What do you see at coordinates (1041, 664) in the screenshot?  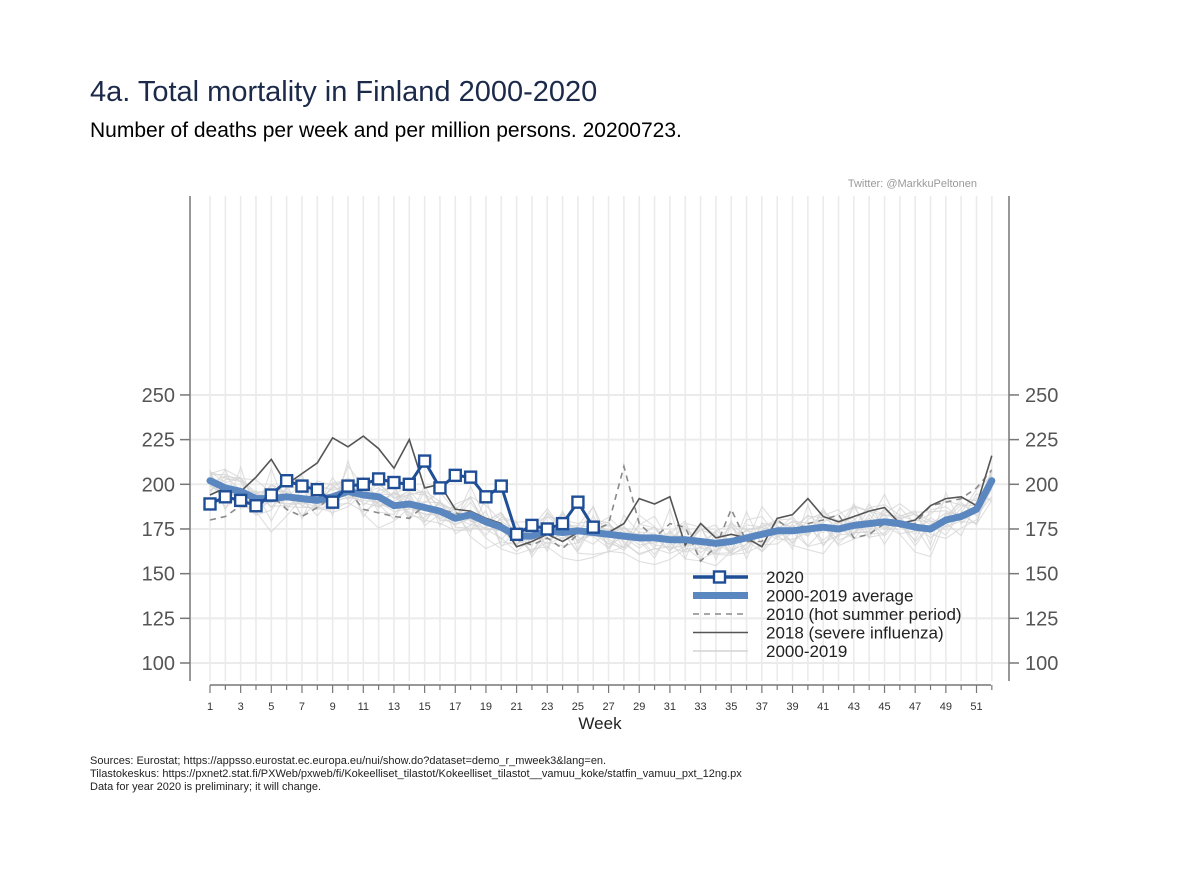 I see `y-tick-label-right: 100` at bounding box center [1041, 664].